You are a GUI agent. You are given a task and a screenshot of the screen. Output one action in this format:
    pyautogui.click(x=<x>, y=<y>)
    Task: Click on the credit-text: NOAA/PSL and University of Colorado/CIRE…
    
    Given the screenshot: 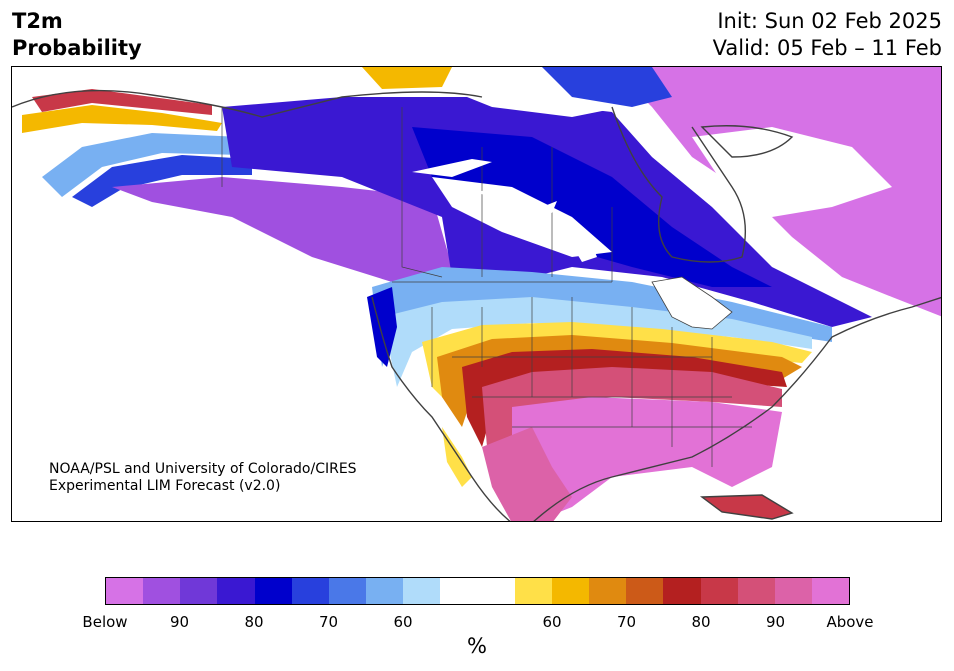 What is the action you would take?
    pyautogui.click(x=203, y=478)
    